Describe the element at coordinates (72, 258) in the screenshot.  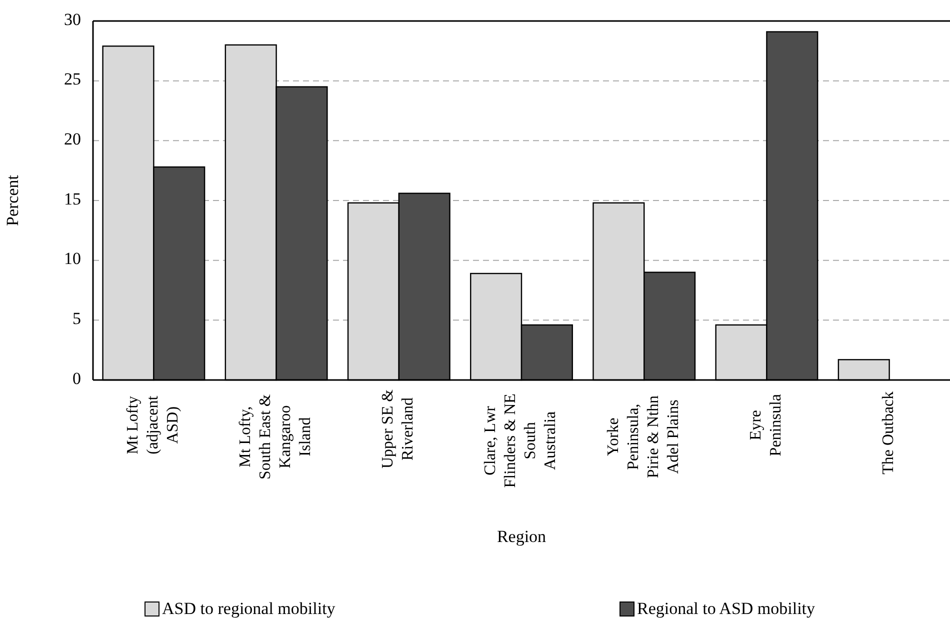
I see `y-tick-label: 10` at that location.